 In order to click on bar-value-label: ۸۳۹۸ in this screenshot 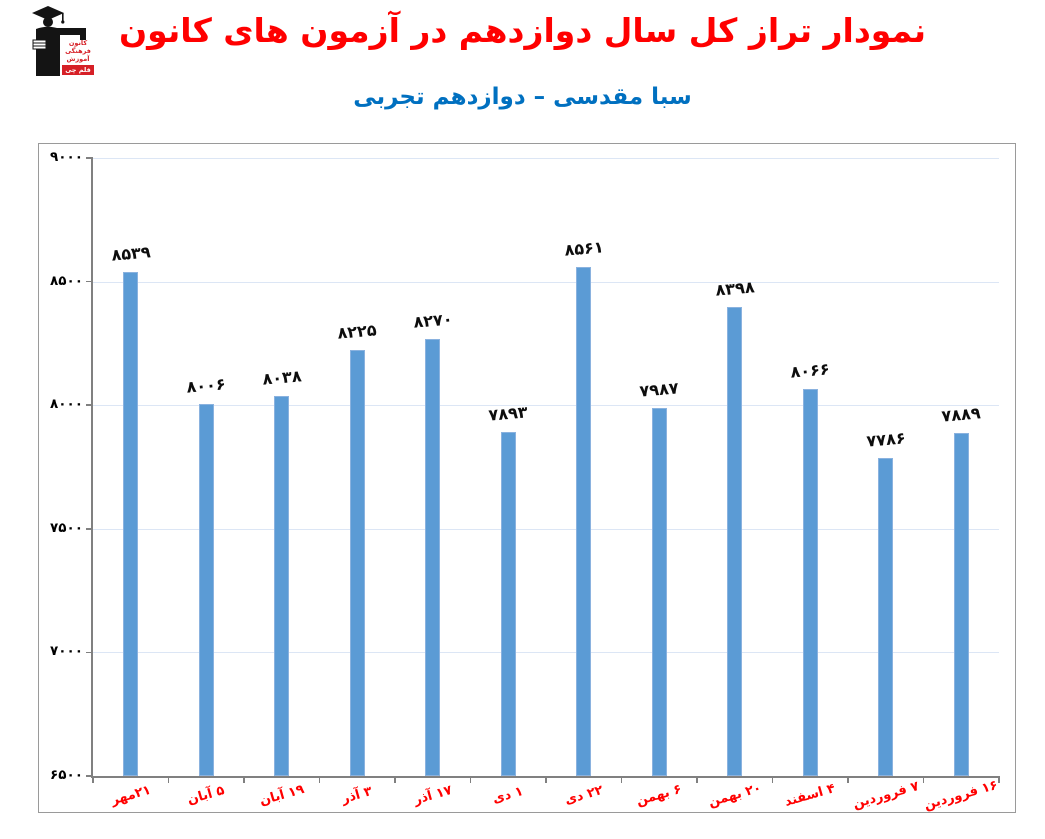, I will do `click(735, 288)`.